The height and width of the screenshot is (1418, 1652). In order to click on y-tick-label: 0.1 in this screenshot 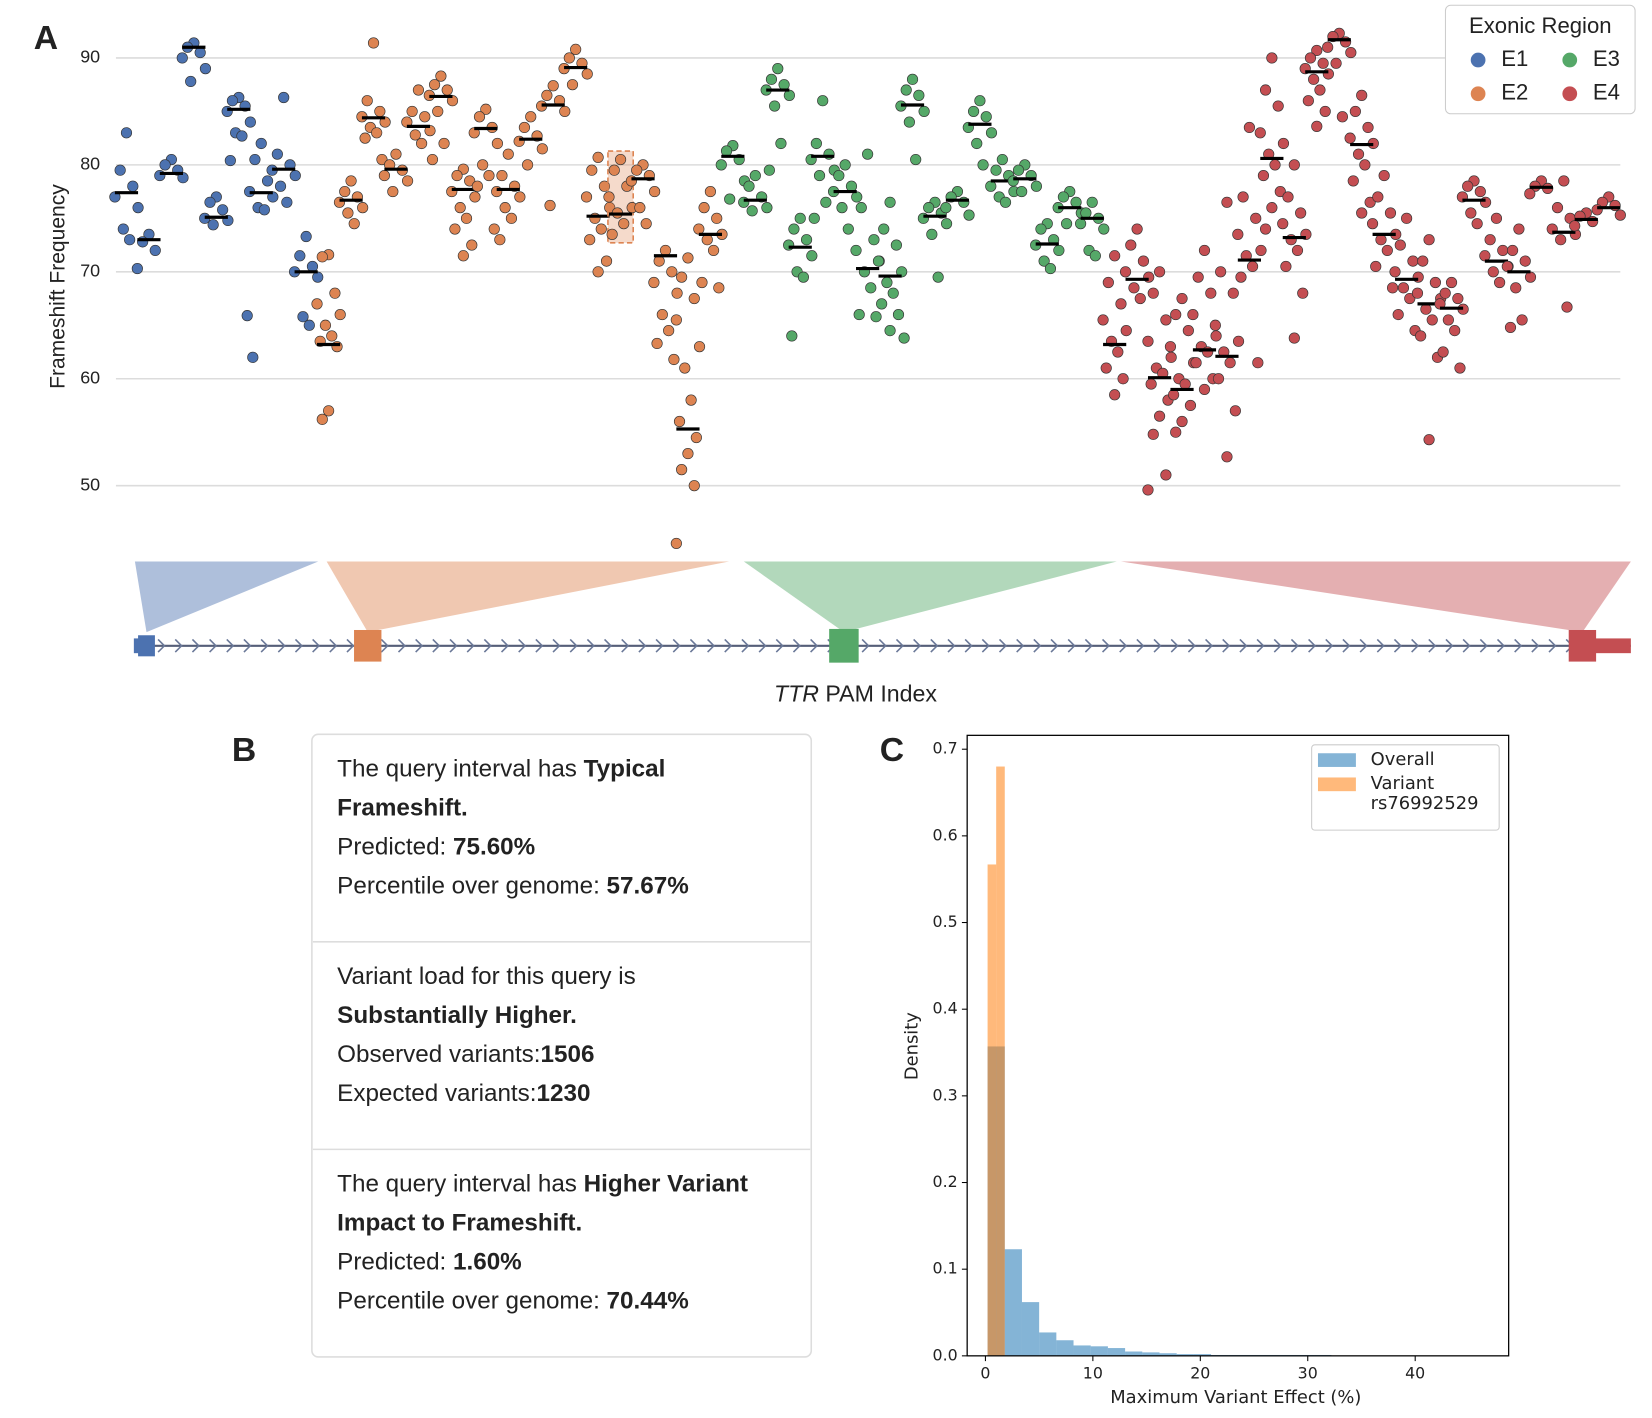, I will do `click(945, 1268)`.